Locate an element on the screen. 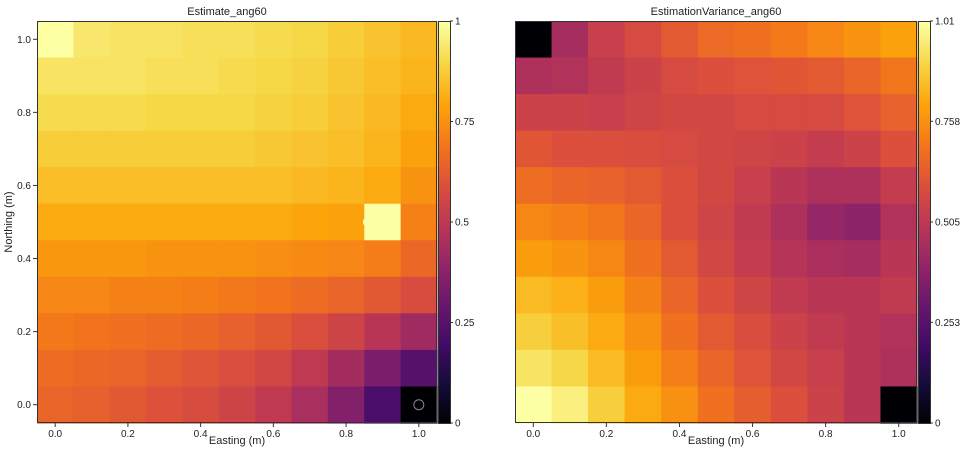  estimate-title: Estimate_ang60 is located at coordinates (227, 12).